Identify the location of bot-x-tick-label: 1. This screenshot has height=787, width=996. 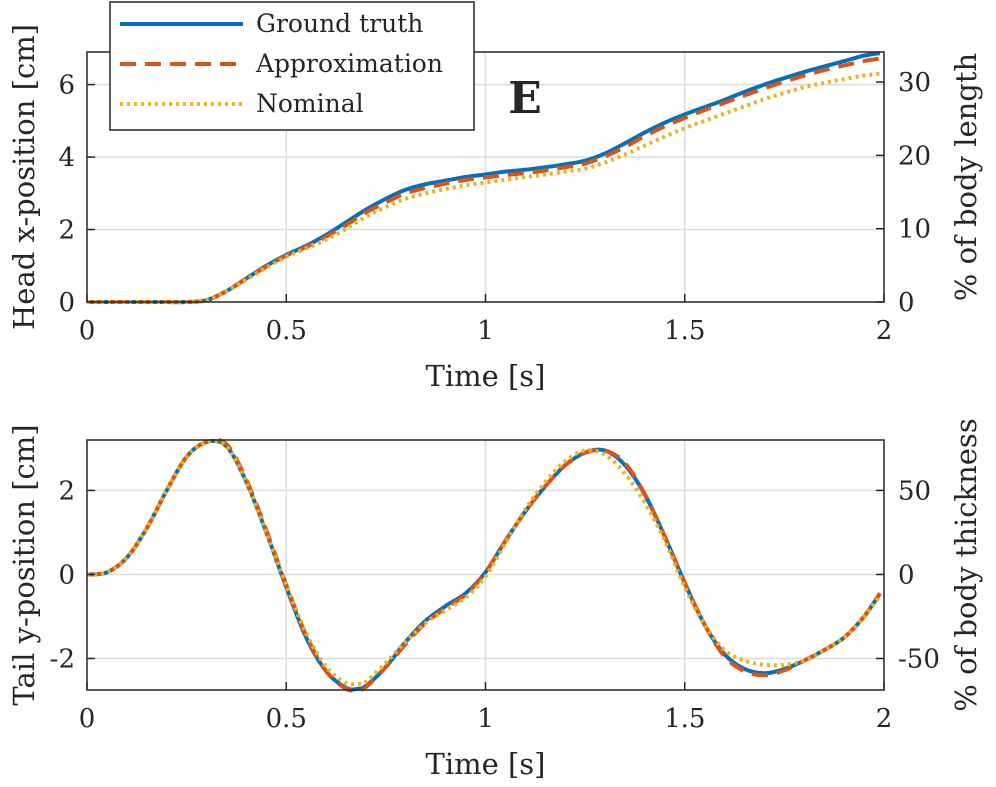
(485, 719).